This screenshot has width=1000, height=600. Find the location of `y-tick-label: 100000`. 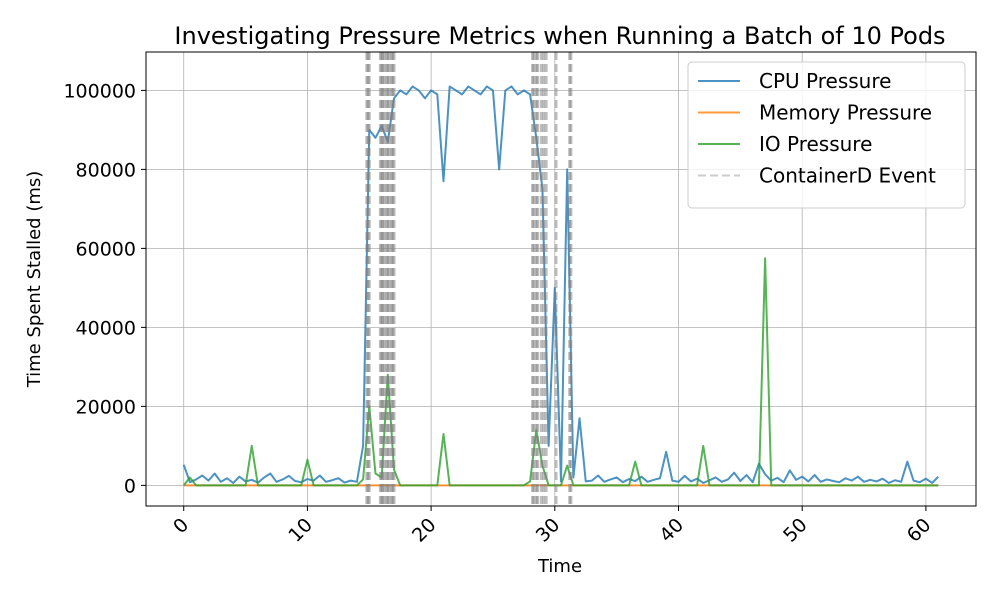

y-tick-label: 100000 is located at coordinates (99, 91).